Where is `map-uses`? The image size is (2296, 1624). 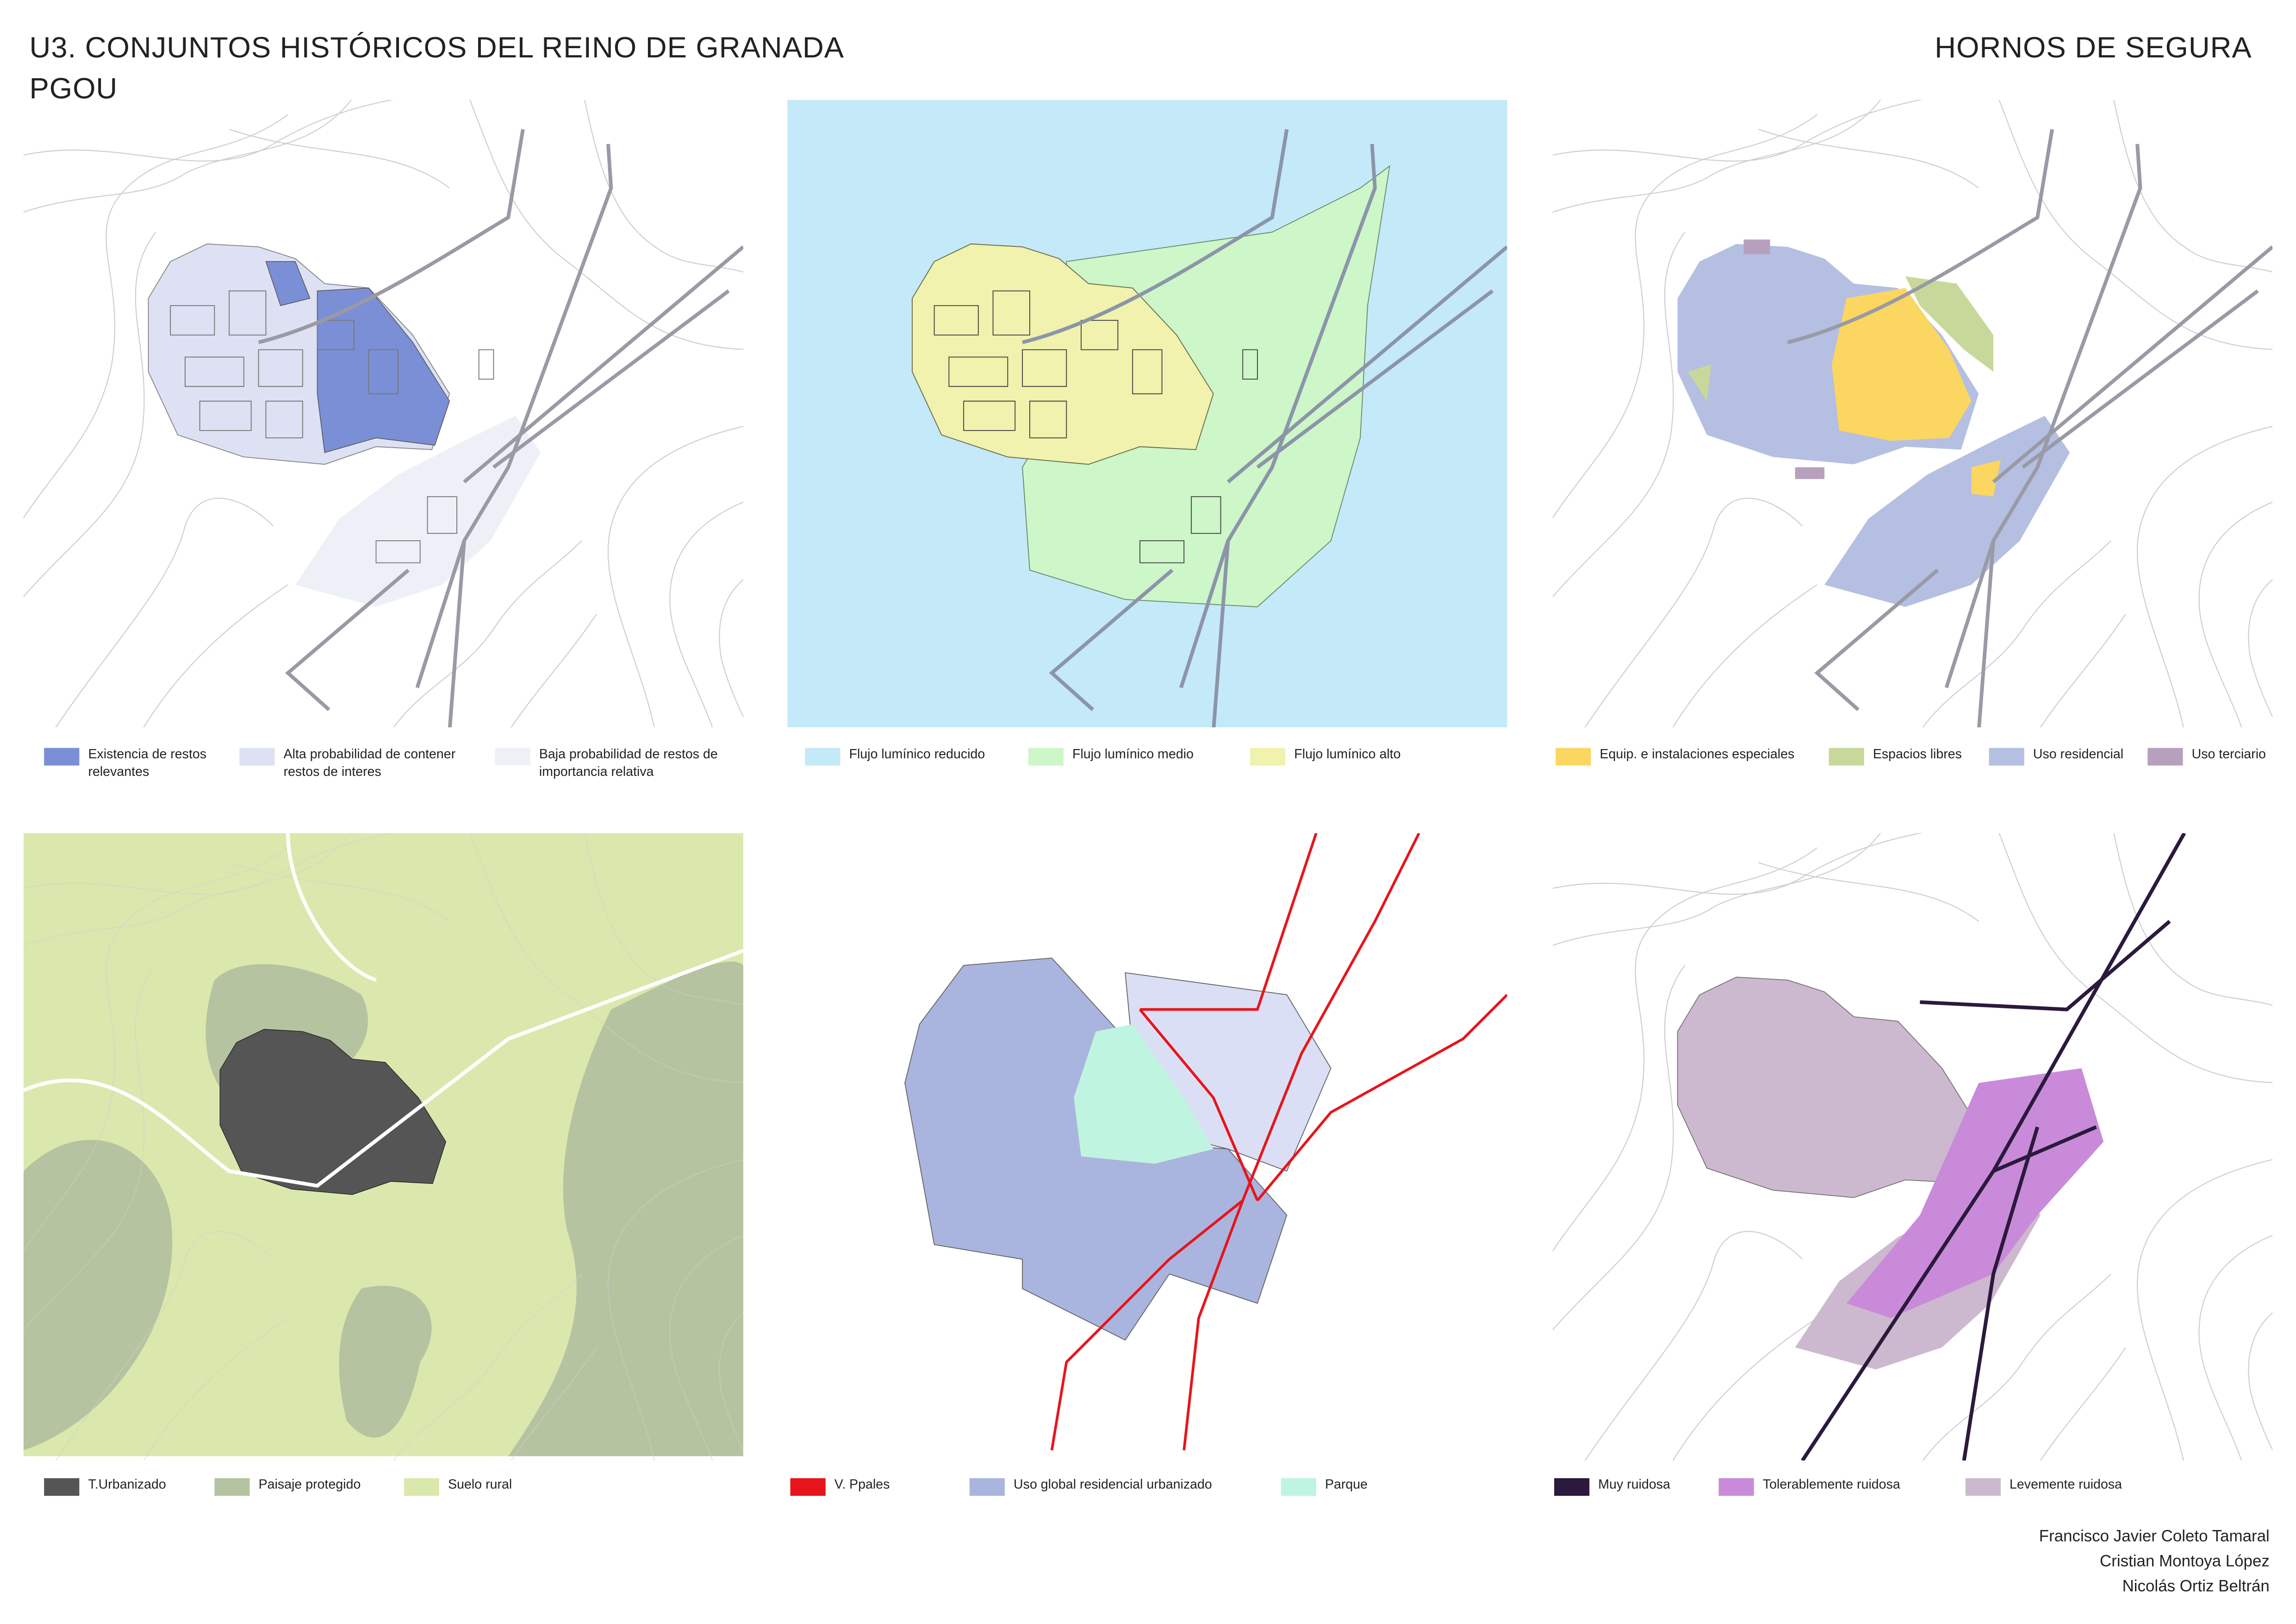 map-uses is located at coordinates (1912, 413).